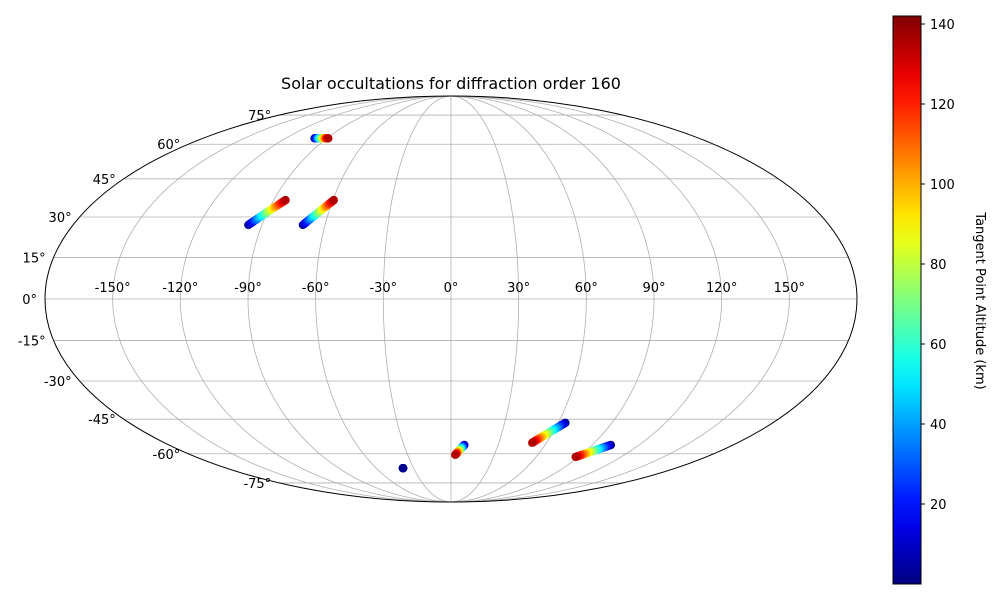 The height and width of the screenshot is (600, 1000). What do you see at coordinates (29, 300) in the screenshot?
I see `latitude-tick-label: 0°` at bounding box center [29, 300].